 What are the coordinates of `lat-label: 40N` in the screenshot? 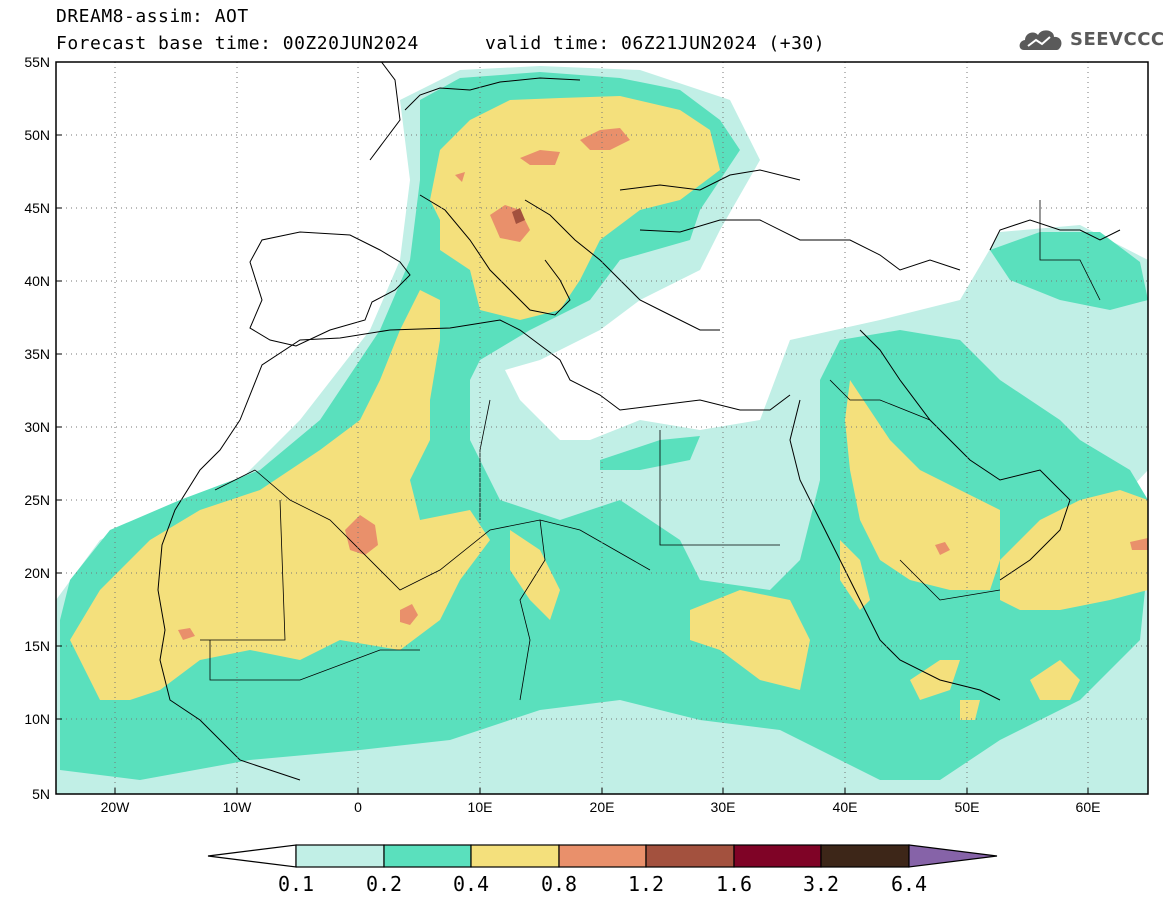 It's located at (37, 281).